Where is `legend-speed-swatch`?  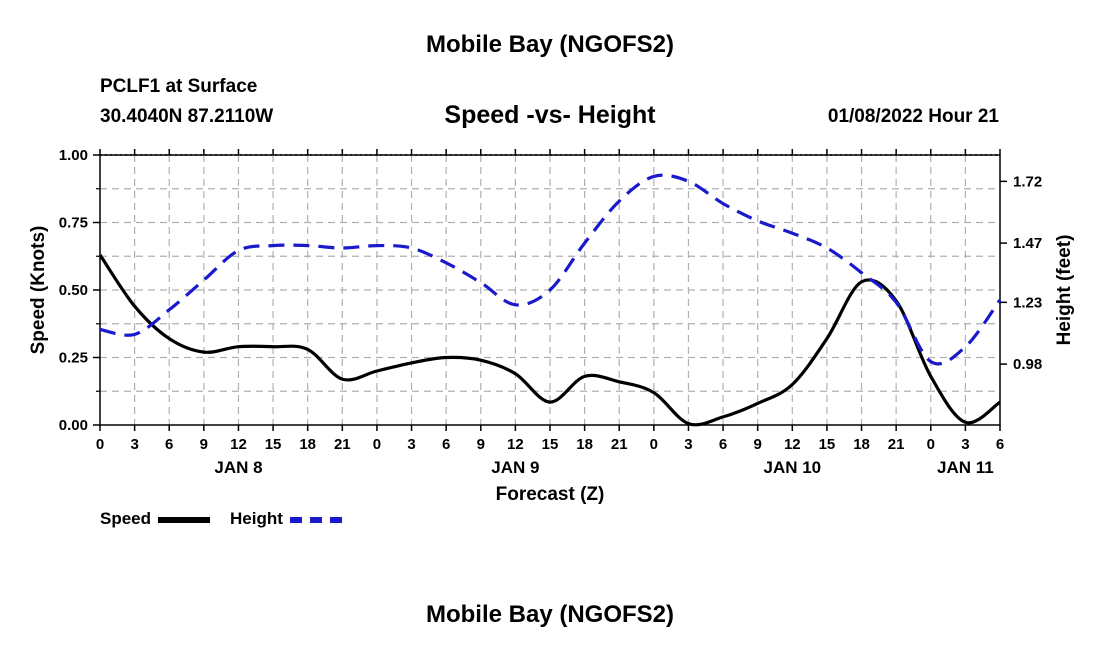 legend-speed-swatch is located at coordinates (183, 519).